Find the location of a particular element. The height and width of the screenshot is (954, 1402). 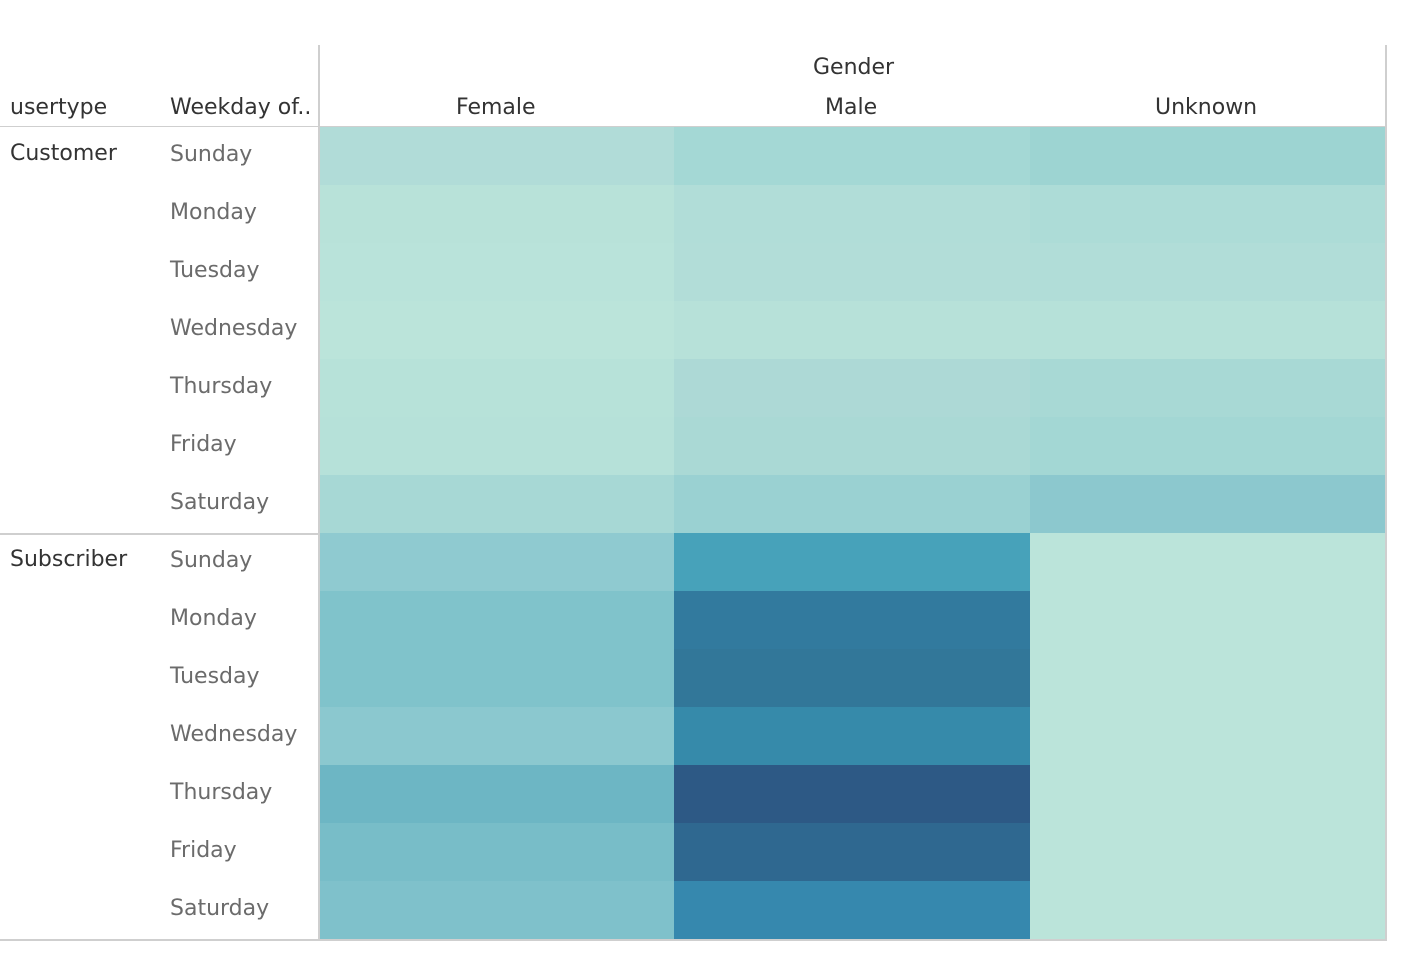

heatmap-cell-customer-friday-unknown is located at coordinates (1207, 446).